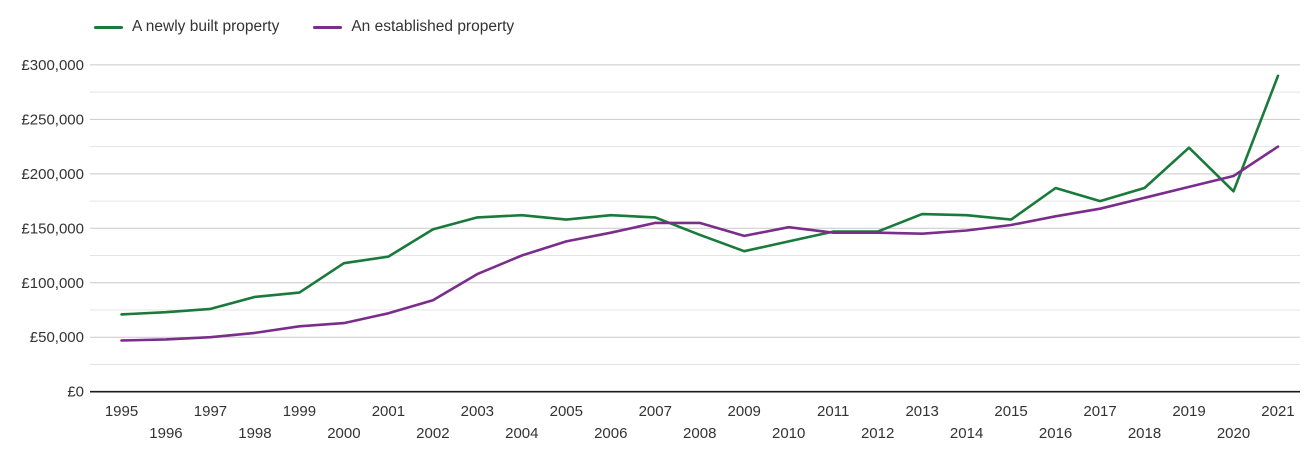 The height and width of the screenshot is (450, 1305). I want to click on x-tick-label: 2007, so click(655, 411).